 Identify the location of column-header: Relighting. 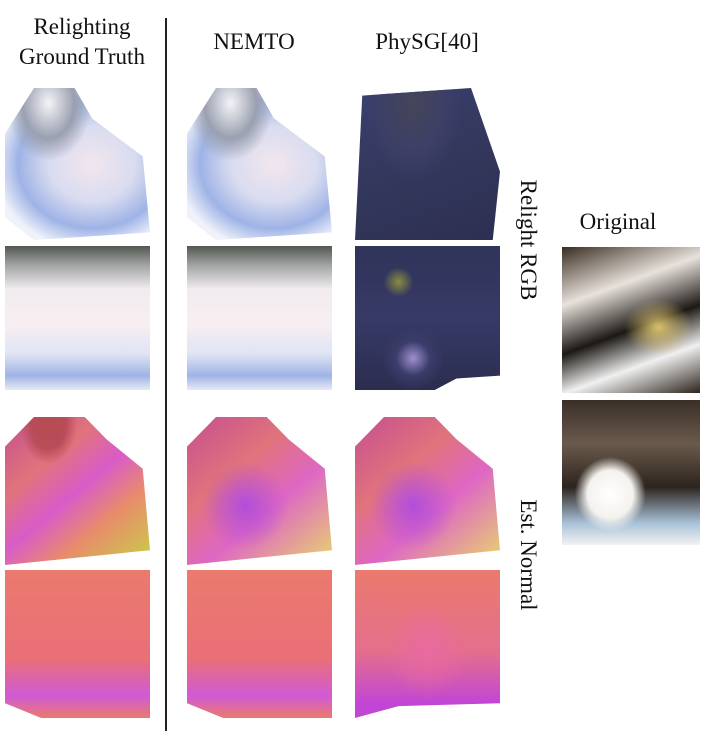
(82, 26).